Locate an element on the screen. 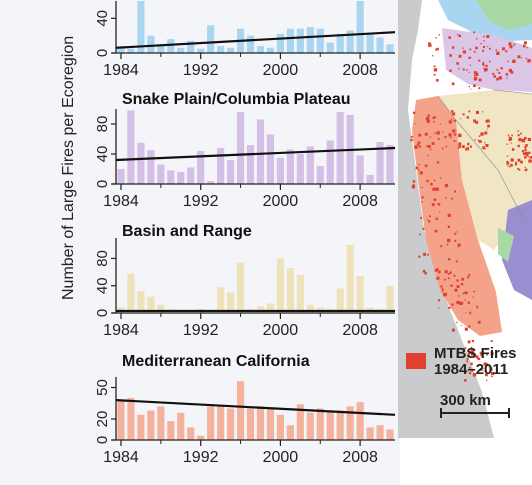 Image resolution: width=532 pixels, height=485 pixels. bar-2004 is located at coordinates (320, 40).